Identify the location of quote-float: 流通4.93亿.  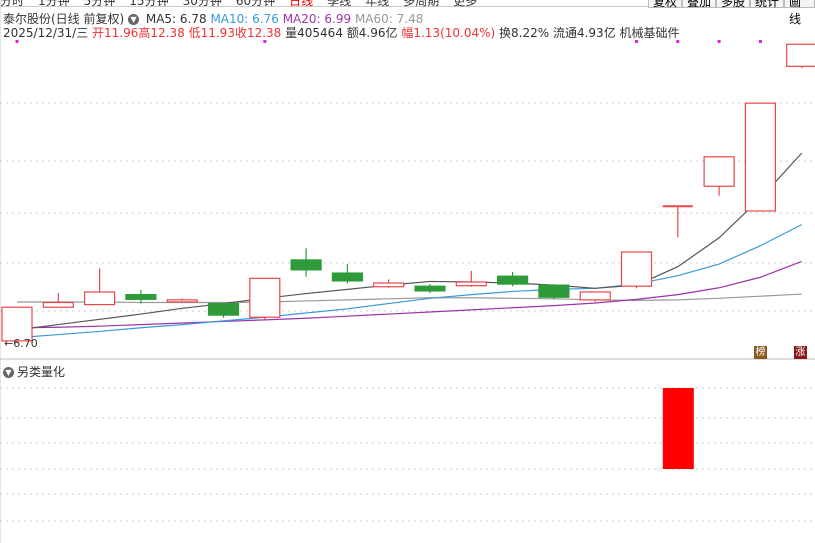
(584, 33).